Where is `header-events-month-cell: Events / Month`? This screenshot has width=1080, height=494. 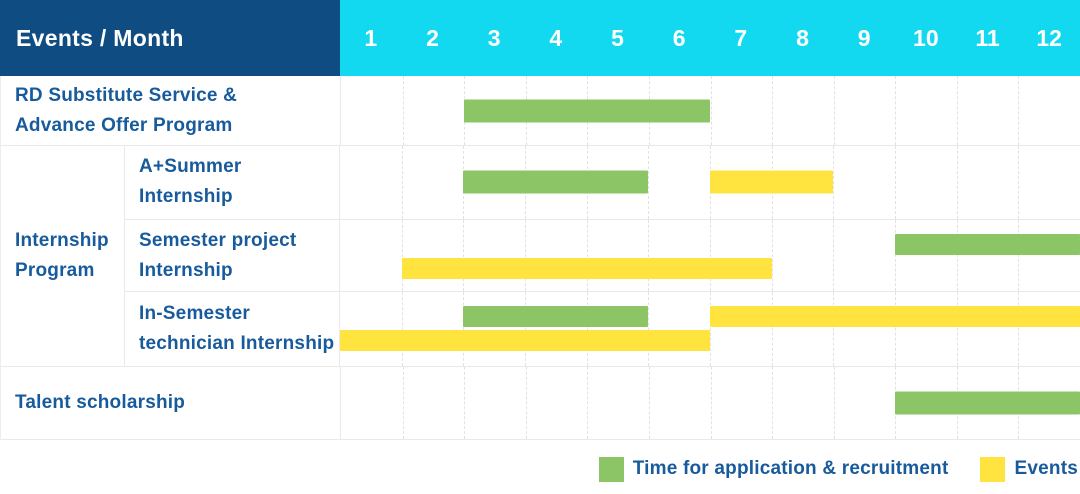 header-events-month-cell: Events / Month is located at coordinates (170, 38).